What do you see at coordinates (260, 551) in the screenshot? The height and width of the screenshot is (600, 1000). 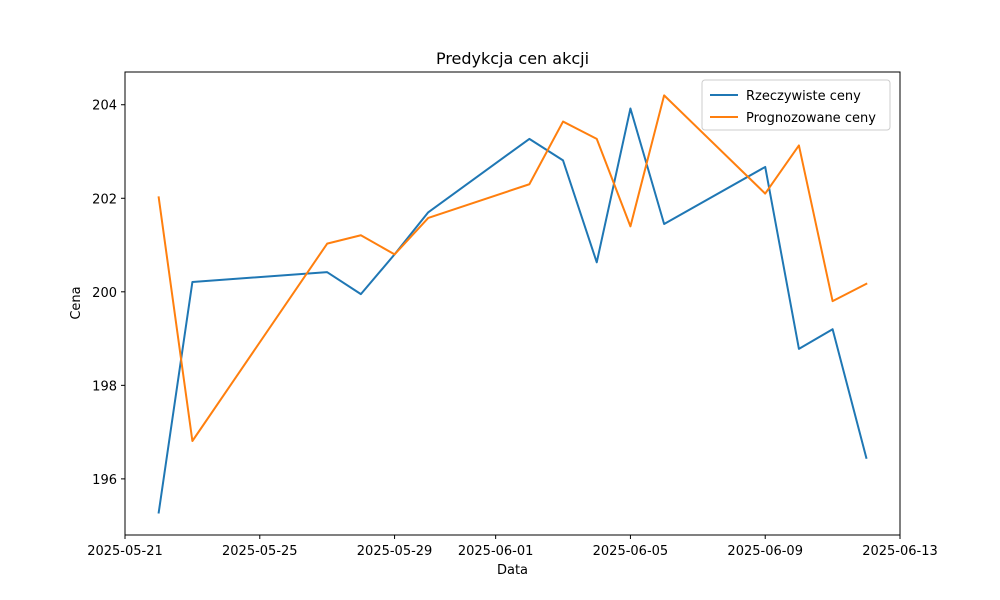 I see `x-tick-label: 2025-05-25` at bounding box center [260, 551].